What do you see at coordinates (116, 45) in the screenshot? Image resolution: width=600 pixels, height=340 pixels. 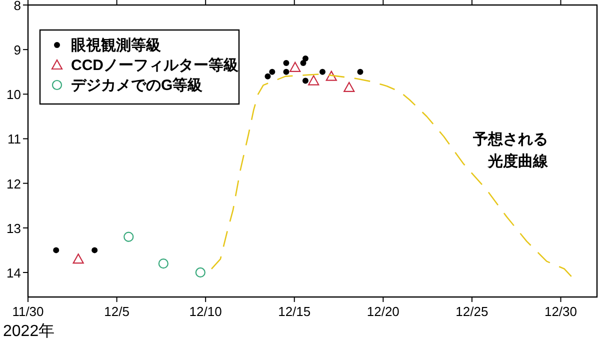 I see `legend-label: 眼視観測等級` at bounding box center [116, 45].